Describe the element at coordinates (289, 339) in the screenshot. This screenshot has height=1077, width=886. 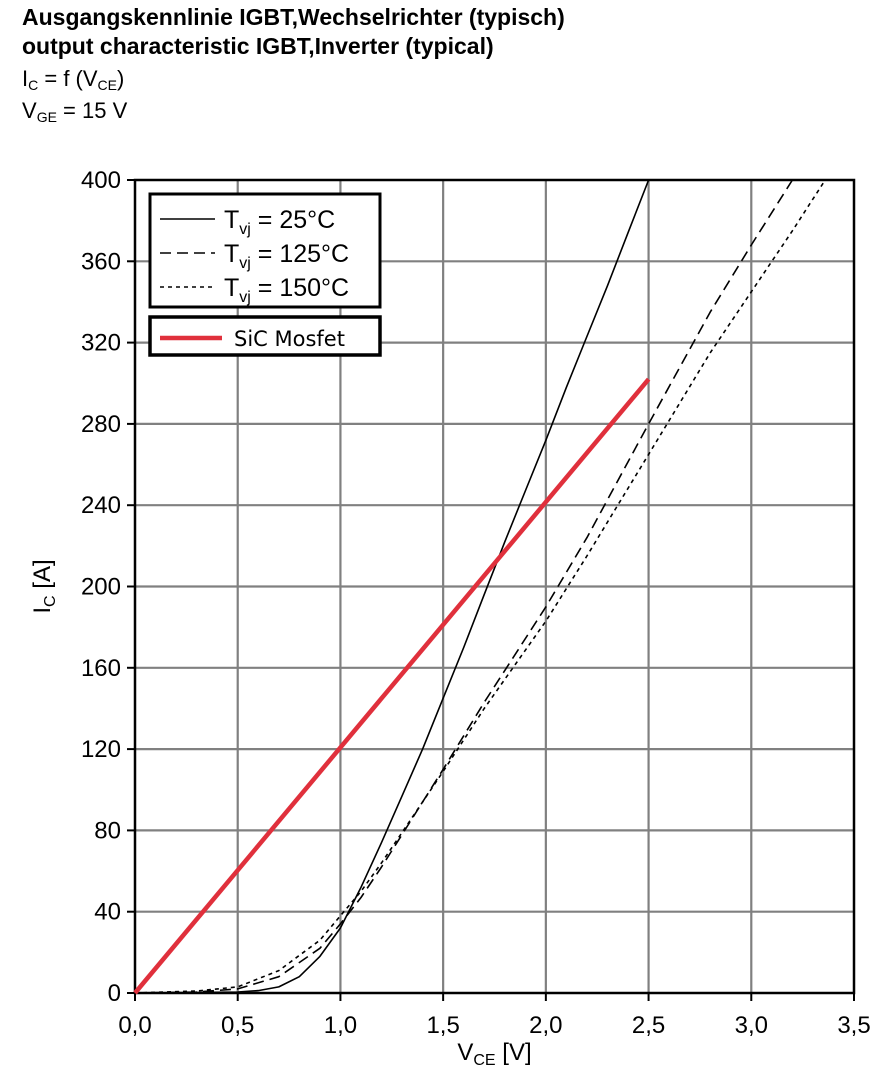
I see `legend-label-4: SiC Mosfet` at that location.